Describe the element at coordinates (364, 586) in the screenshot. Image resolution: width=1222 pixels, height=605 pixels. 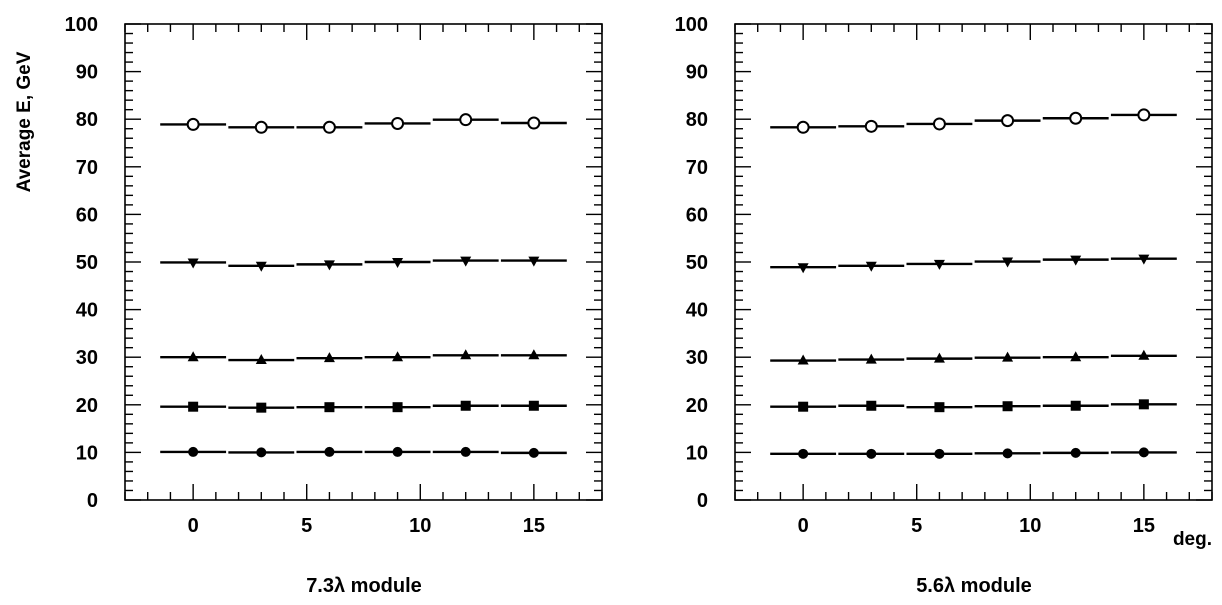
I see `panel-caption: 7.3λ module` at that location.